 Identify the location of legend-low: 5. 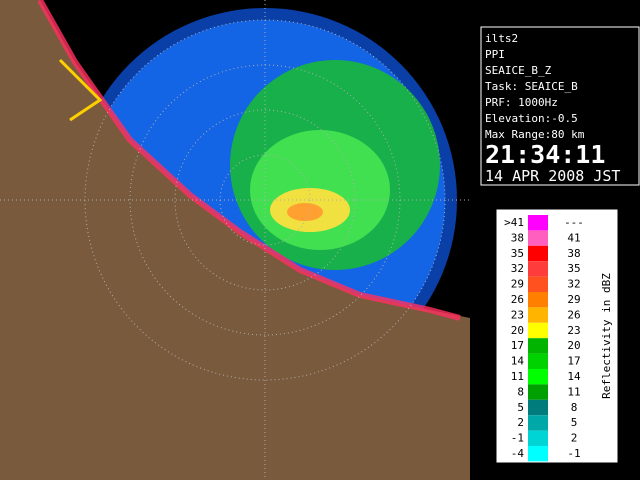
(520, 407).